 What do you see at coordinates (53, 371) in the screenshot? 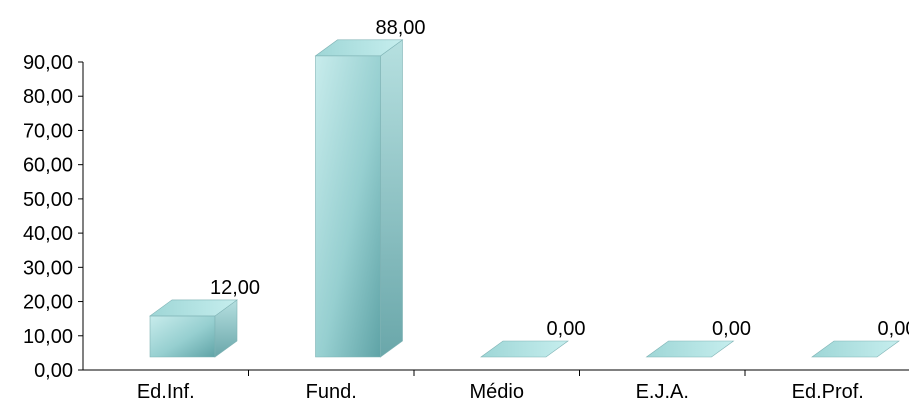
I see `y-tick-label: 0,00` at bounding box center [53, 371].